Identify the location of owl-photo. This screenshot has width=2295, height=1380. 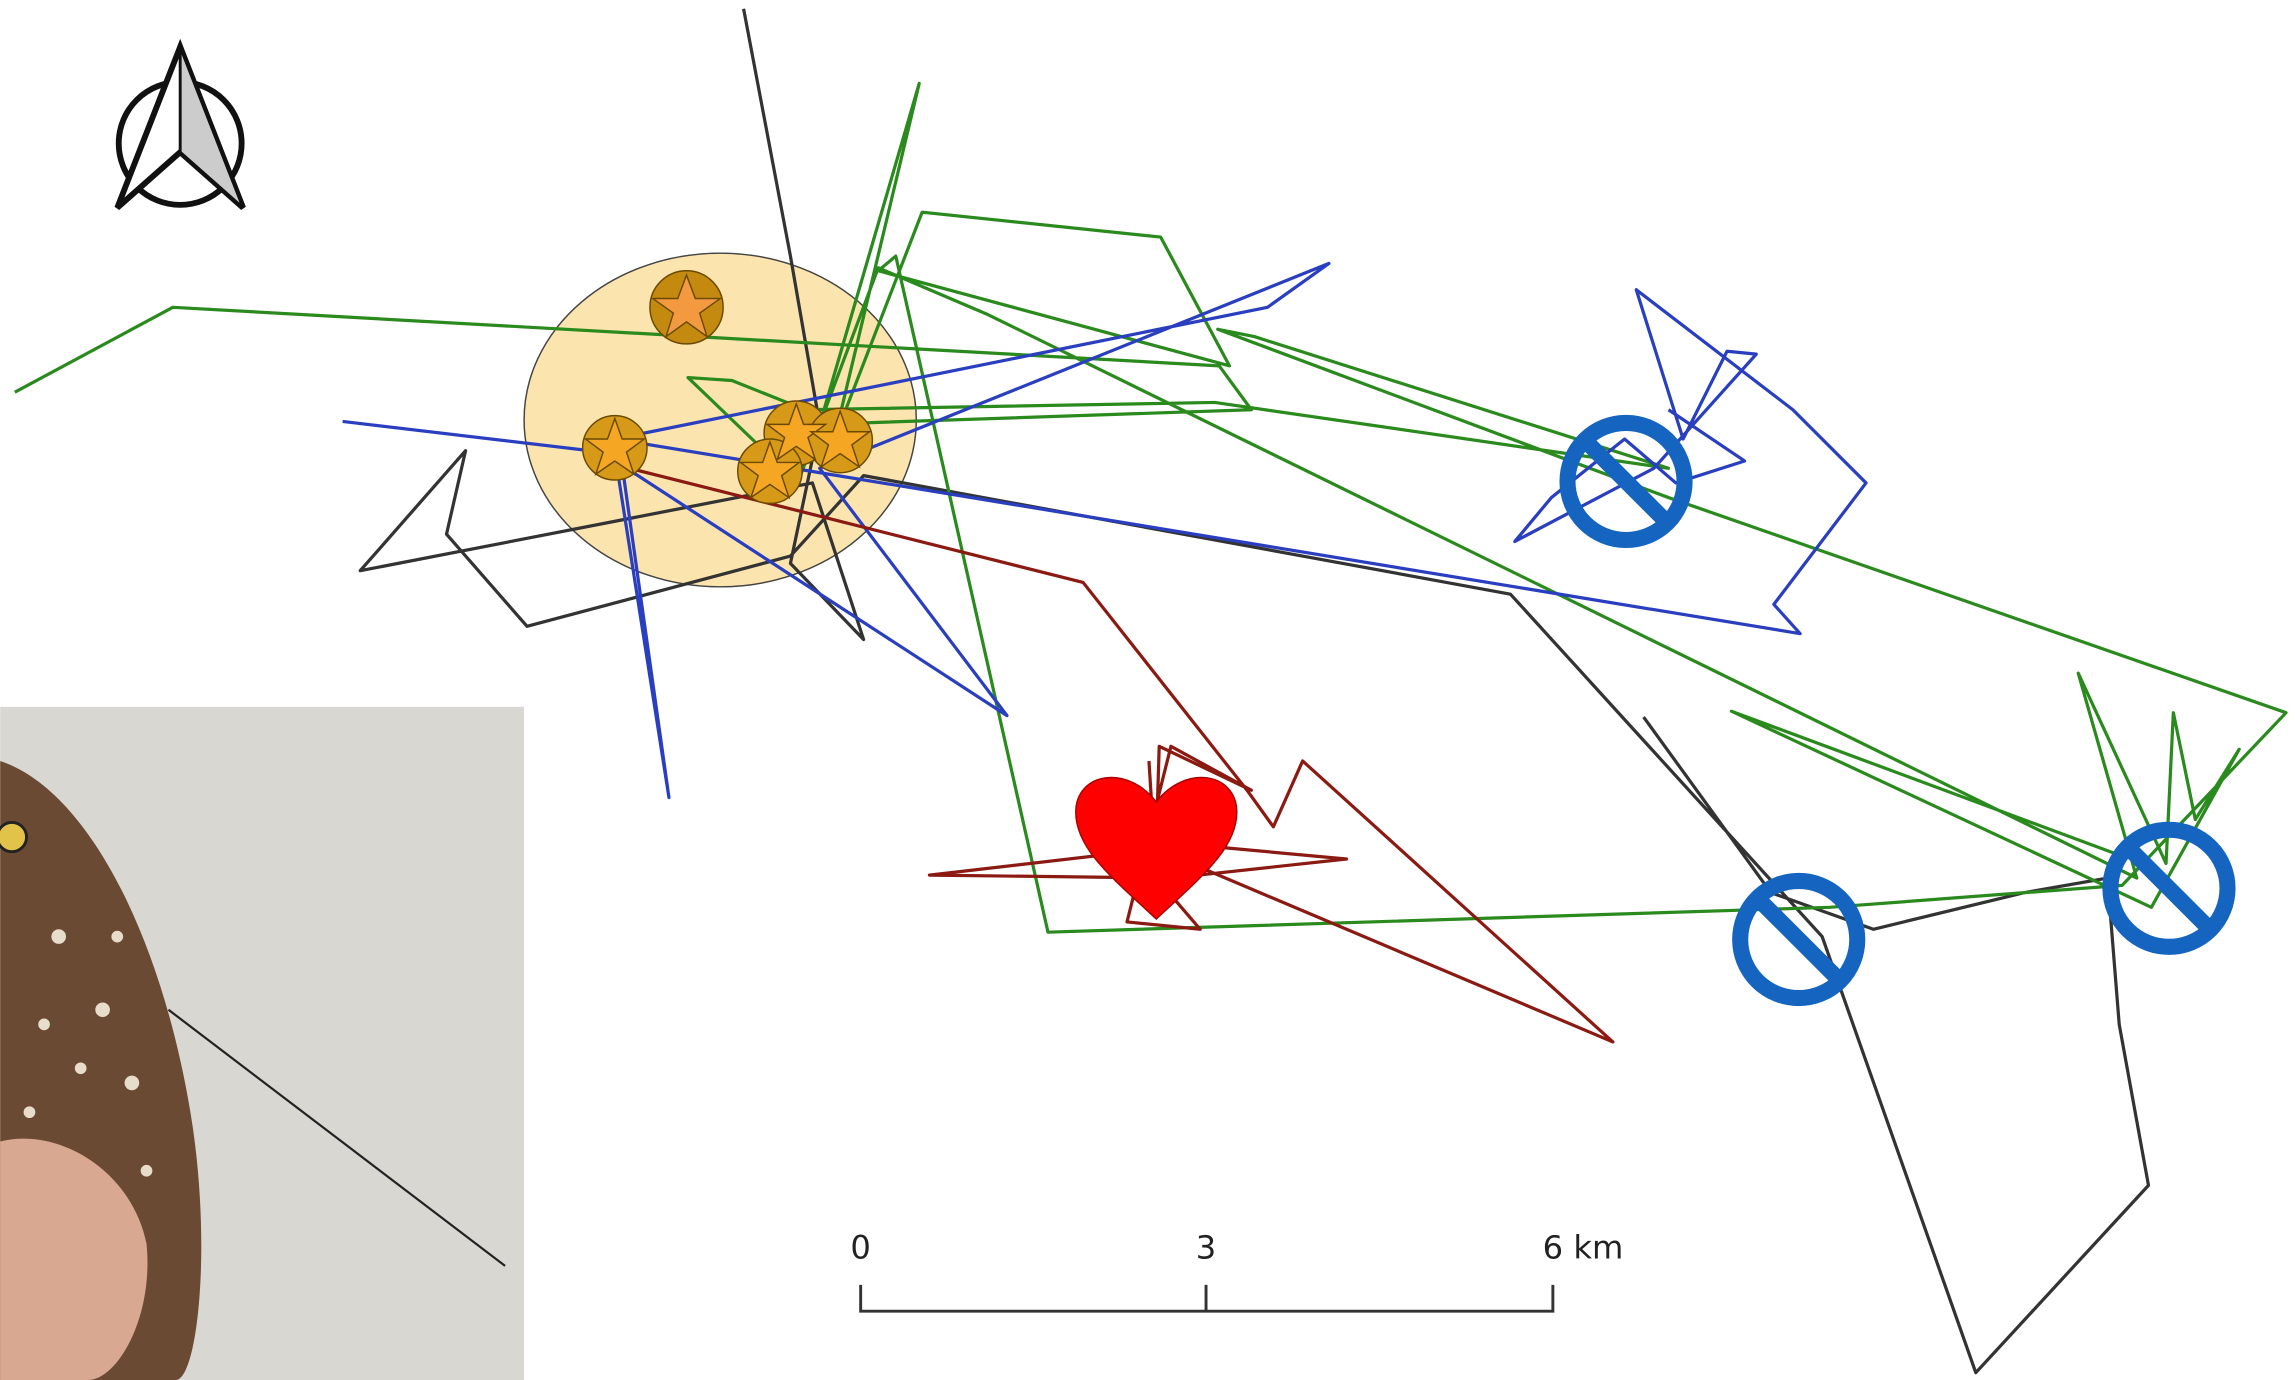
(262, 1043).